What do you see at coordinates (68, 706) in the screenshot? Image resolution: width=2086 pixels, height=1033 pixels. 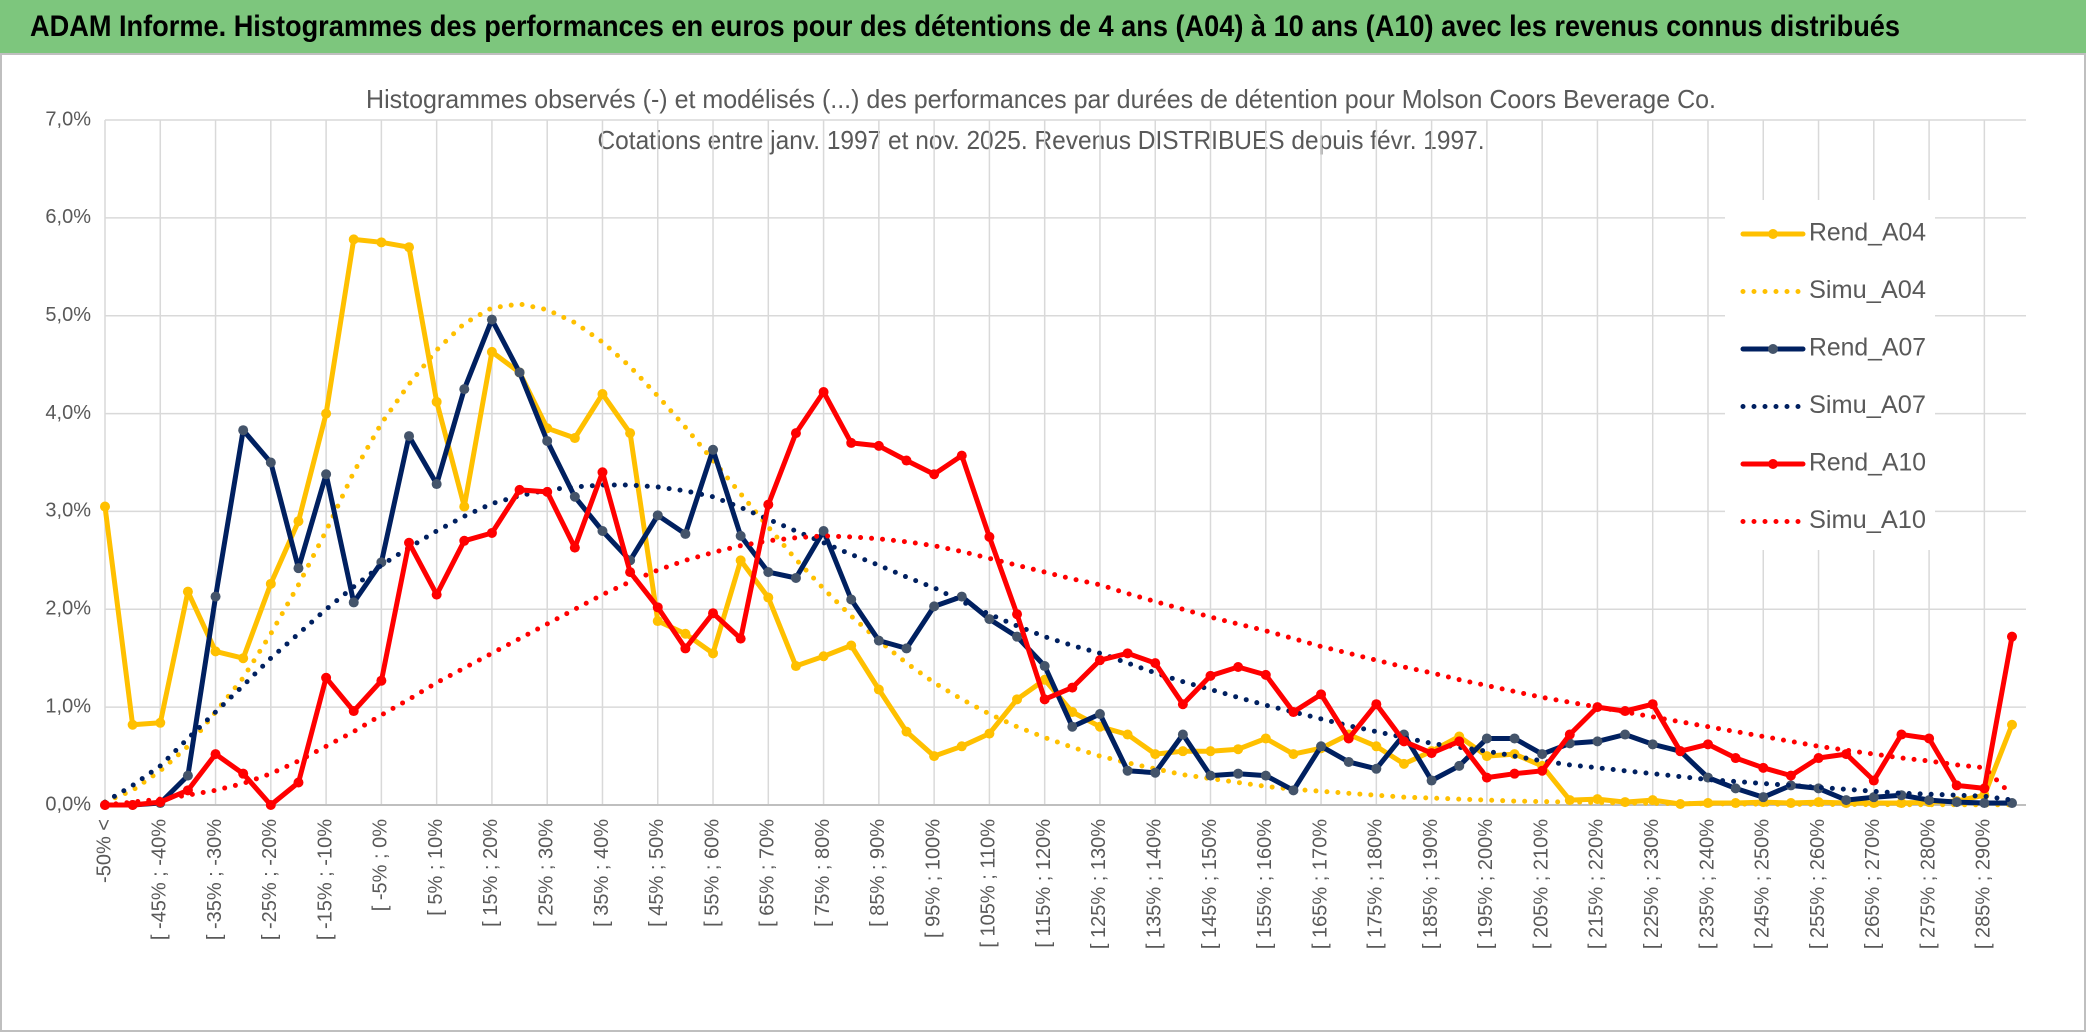 I see `y-tick-label: 1,0%` at bounding box center [68, 706].